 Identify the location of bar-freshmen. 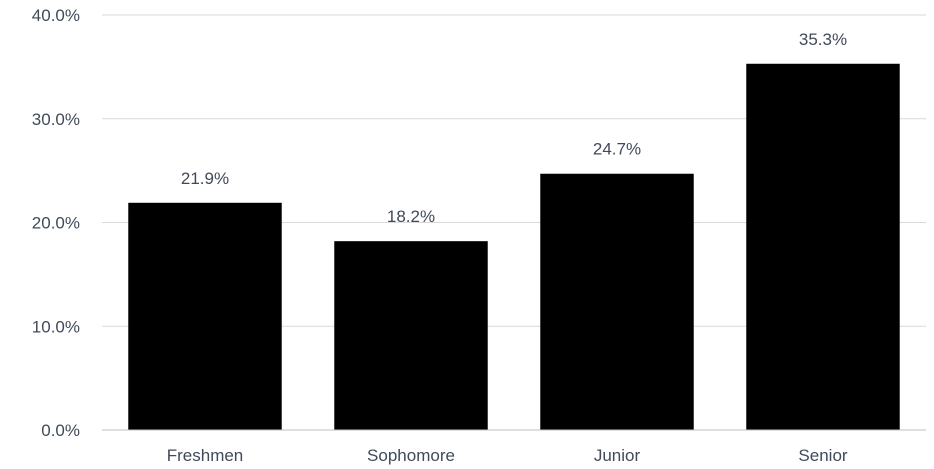
(205, 316).